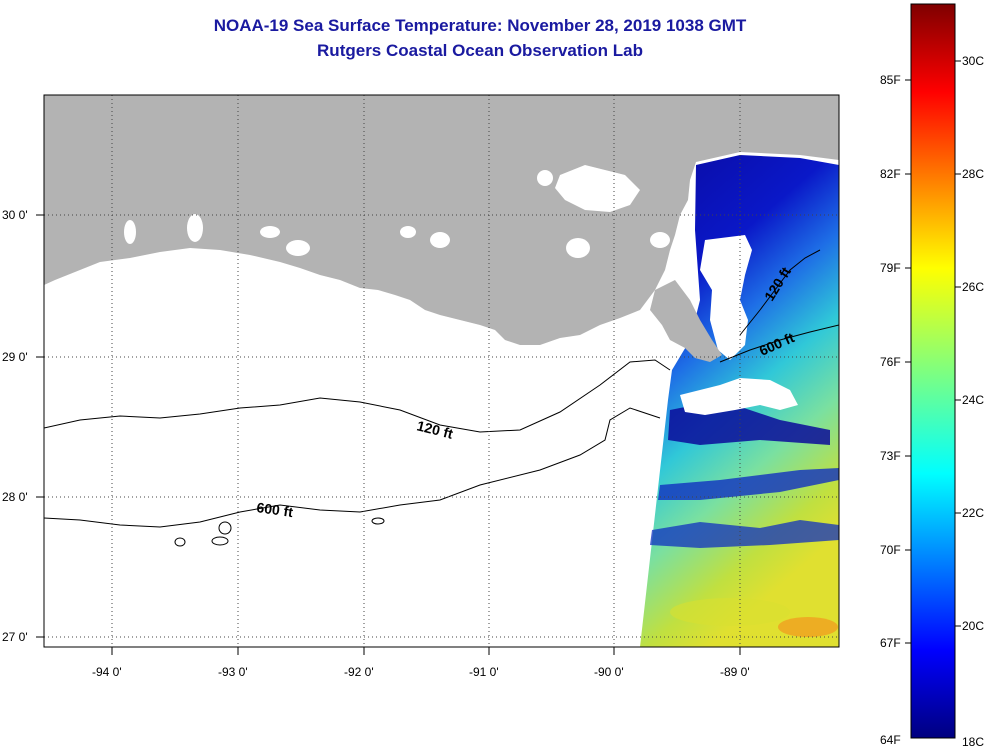  What do you see at coordinates (890, 362) in the screenshot?
I see `colorbar-f-label: 76F` at bounding box center [890, 362].